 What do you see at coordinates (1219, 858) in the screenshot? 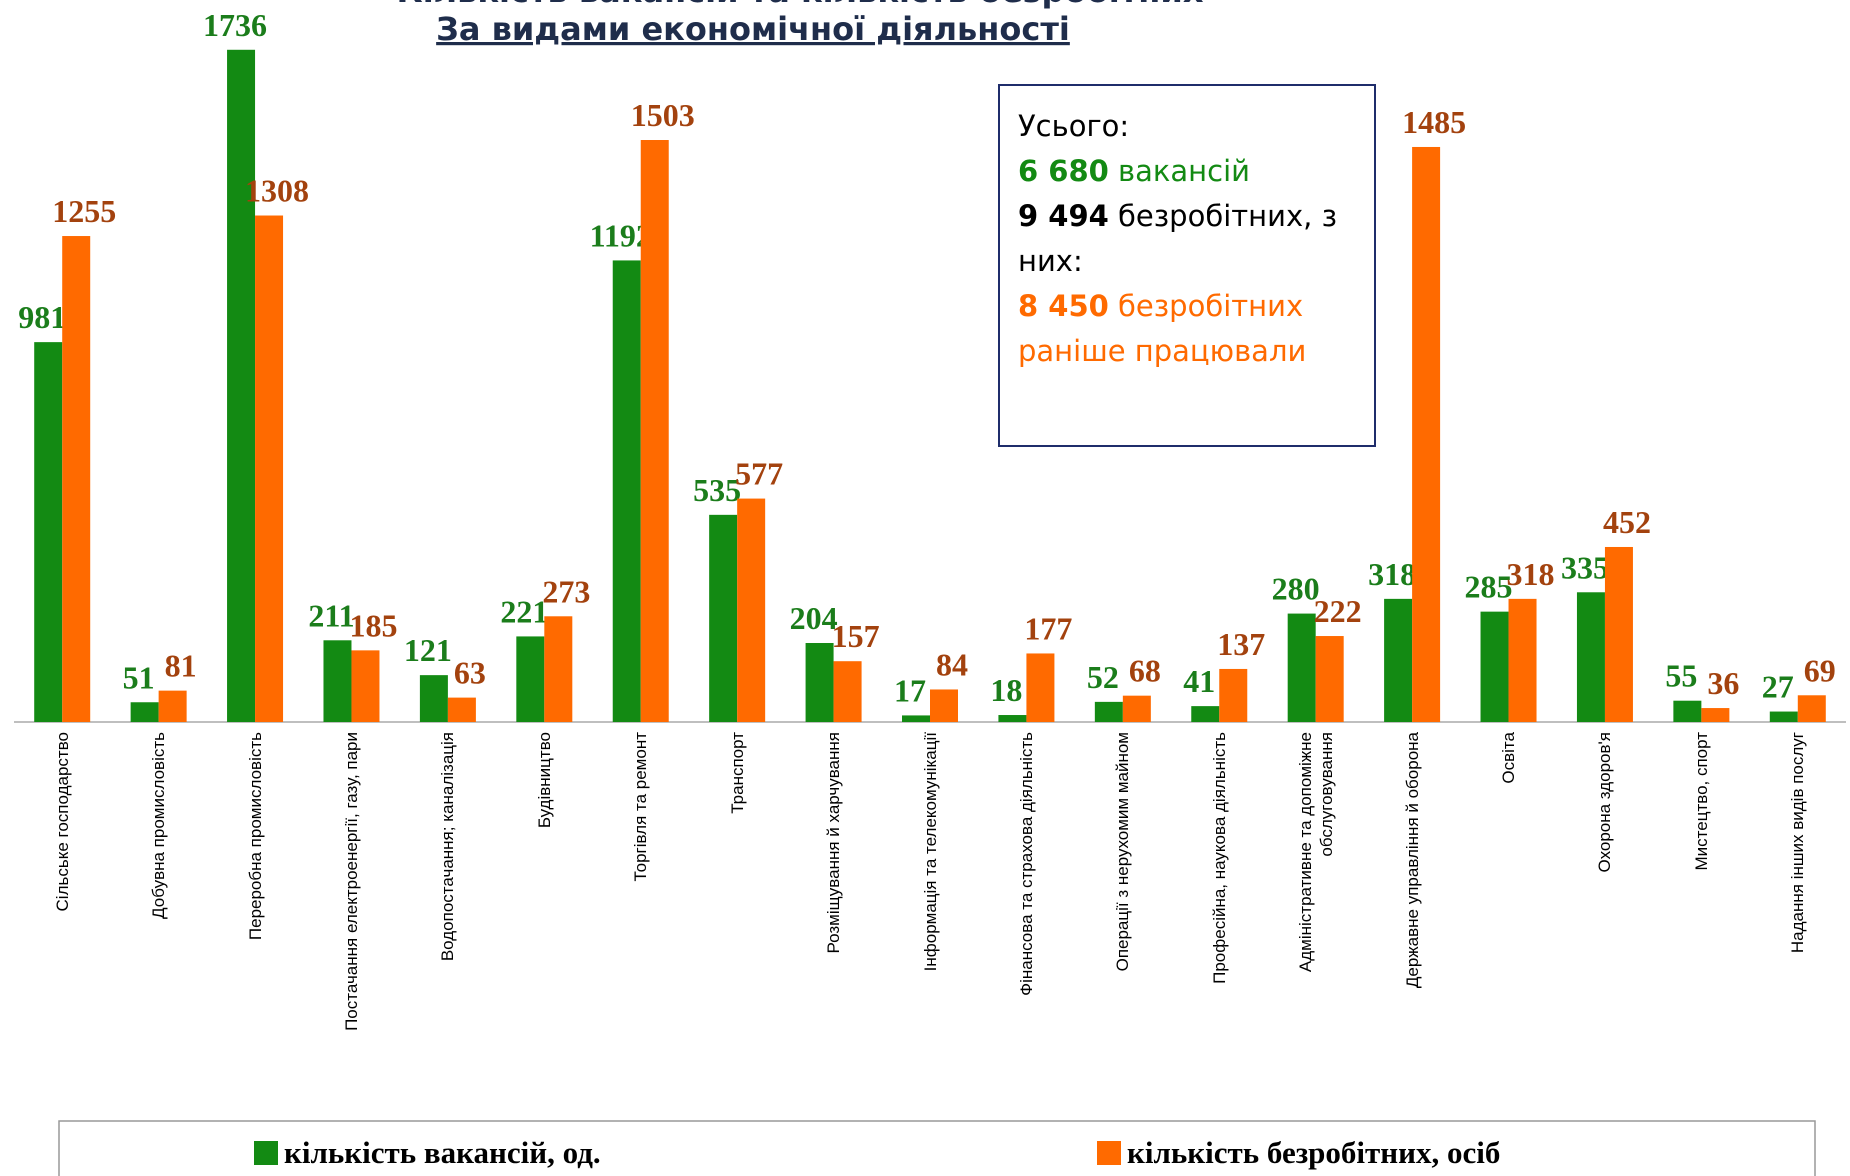
I see `x-tick-label: Професійна, наукова діяльність` at bounding box center [1219, 858].